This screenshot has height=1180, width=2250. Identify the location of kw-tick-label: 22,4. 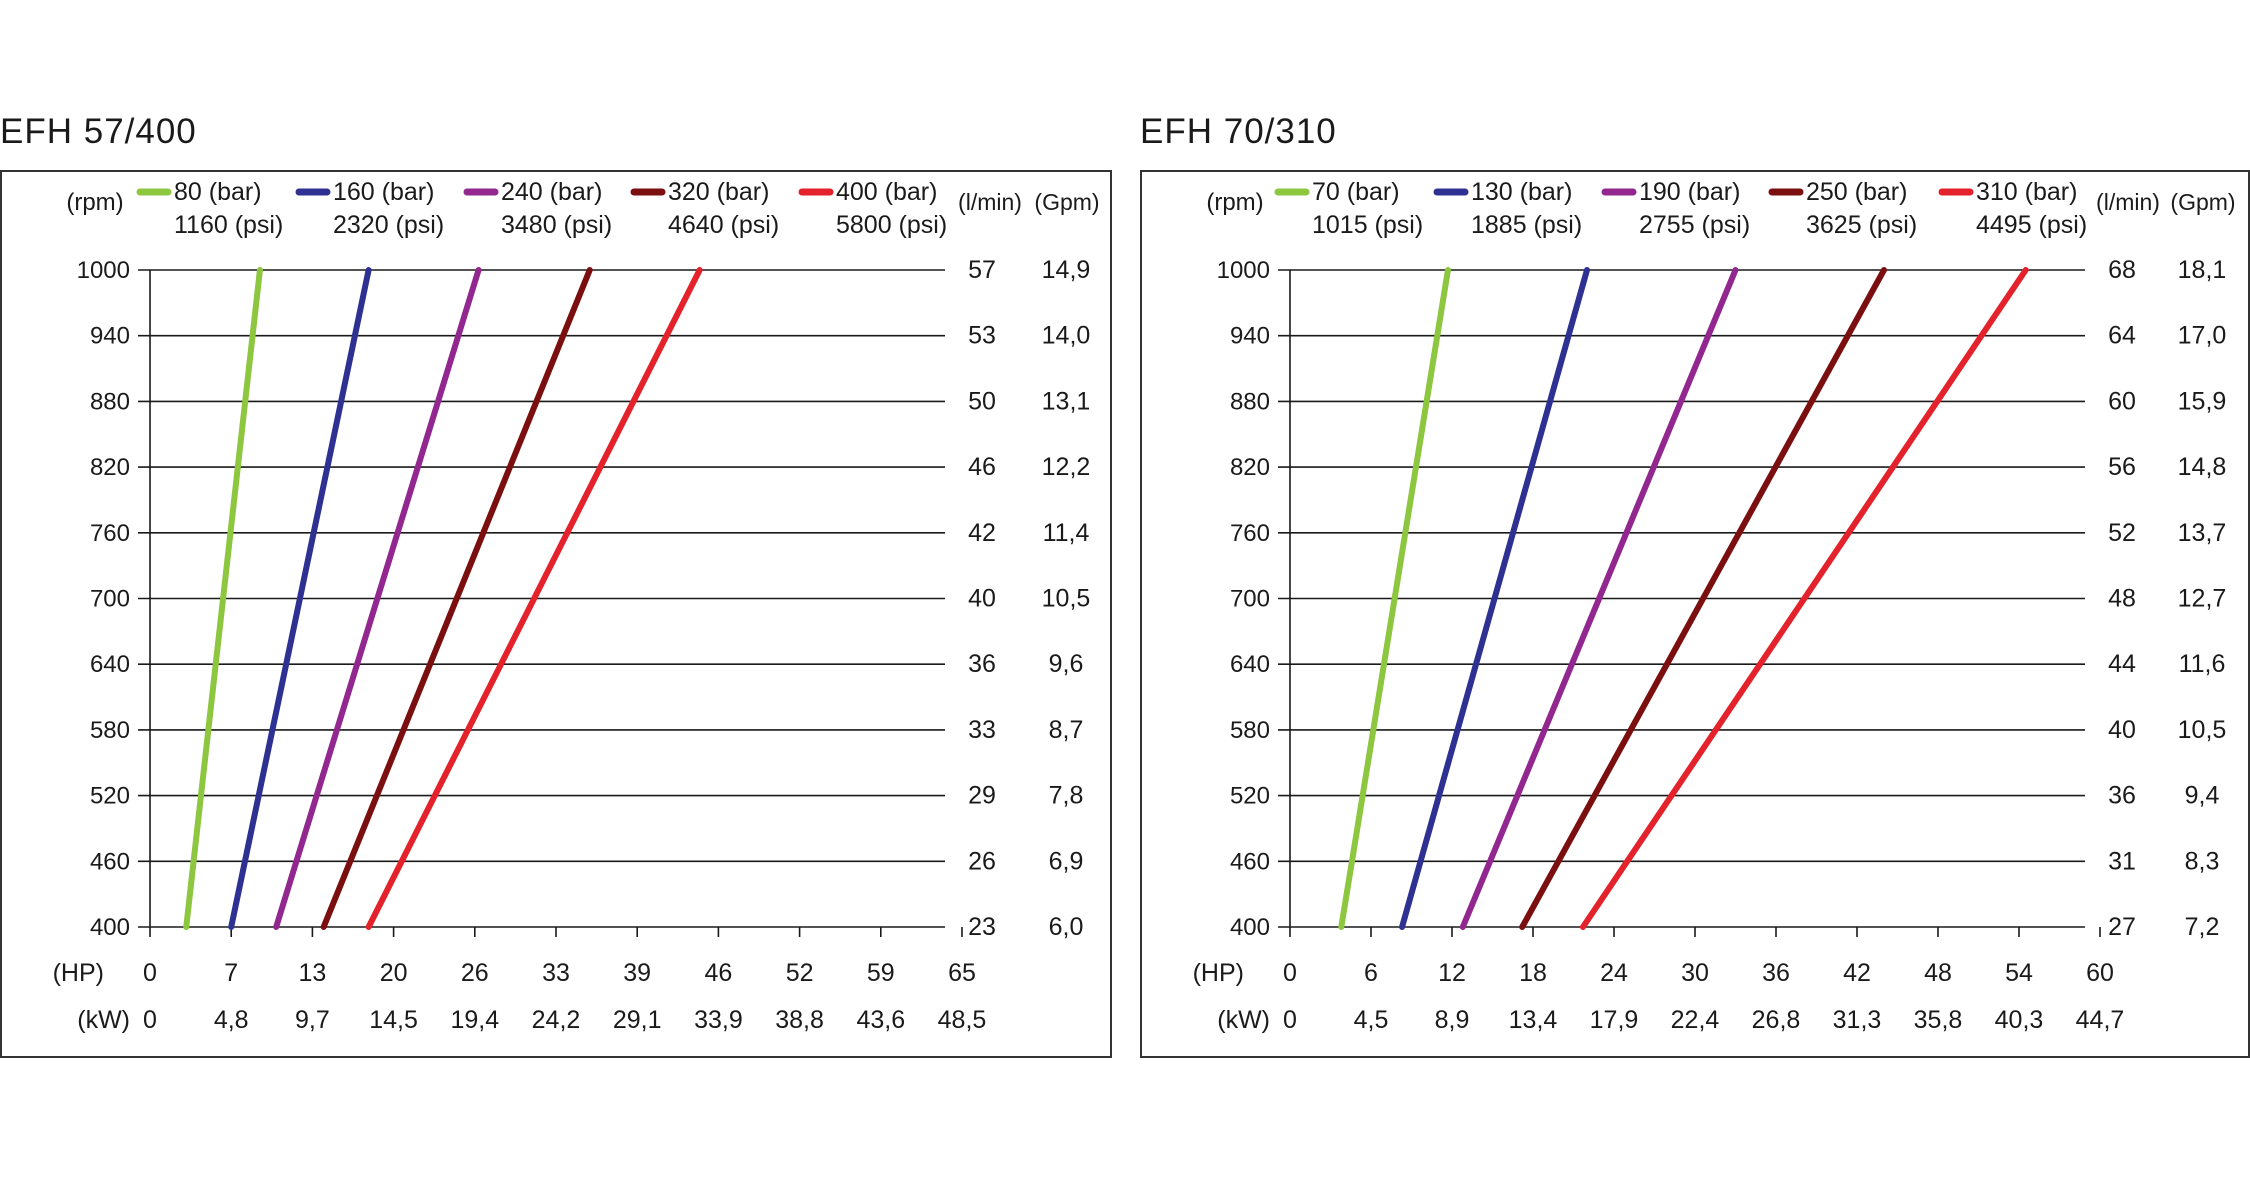
(1695, 1020).